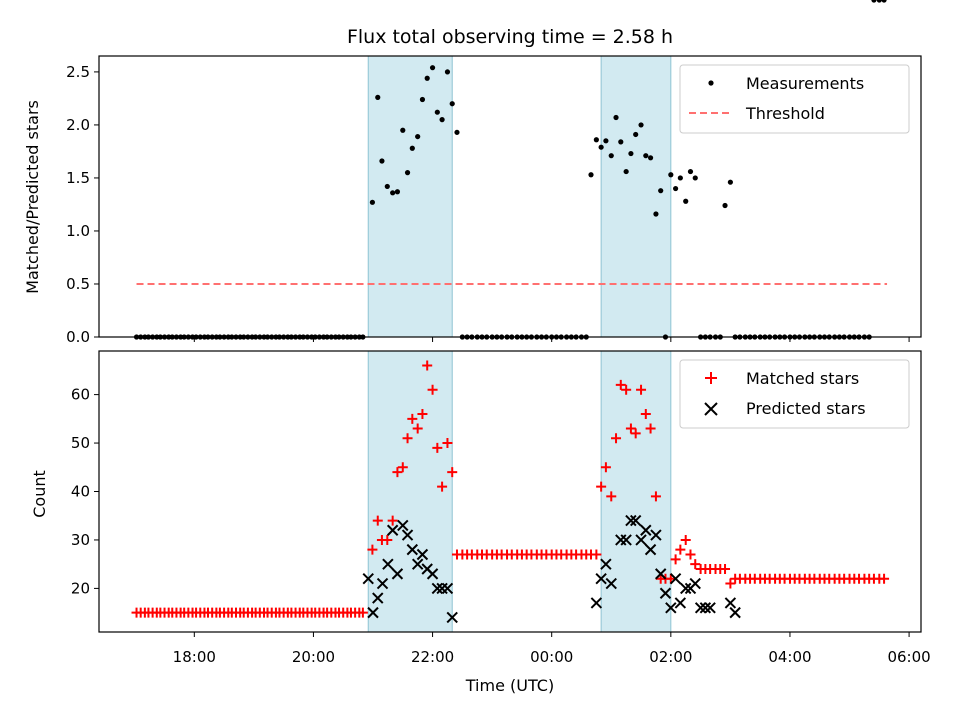  I want to click on bottom-ytick-label: 60, so click(80, 395).